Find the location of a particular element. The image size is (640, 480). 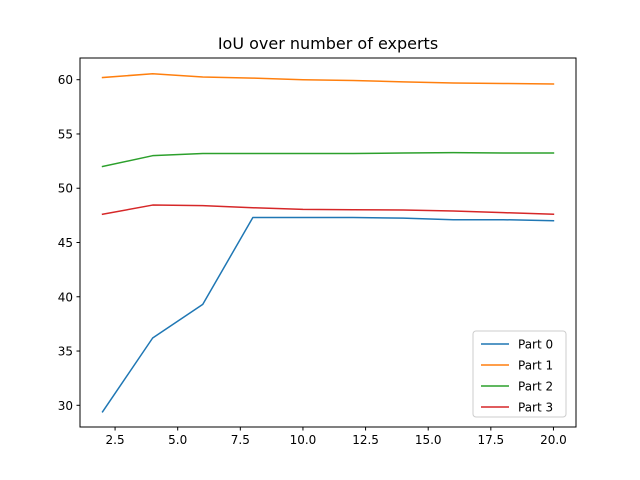

legend-box is located at coordinates (519, 374).